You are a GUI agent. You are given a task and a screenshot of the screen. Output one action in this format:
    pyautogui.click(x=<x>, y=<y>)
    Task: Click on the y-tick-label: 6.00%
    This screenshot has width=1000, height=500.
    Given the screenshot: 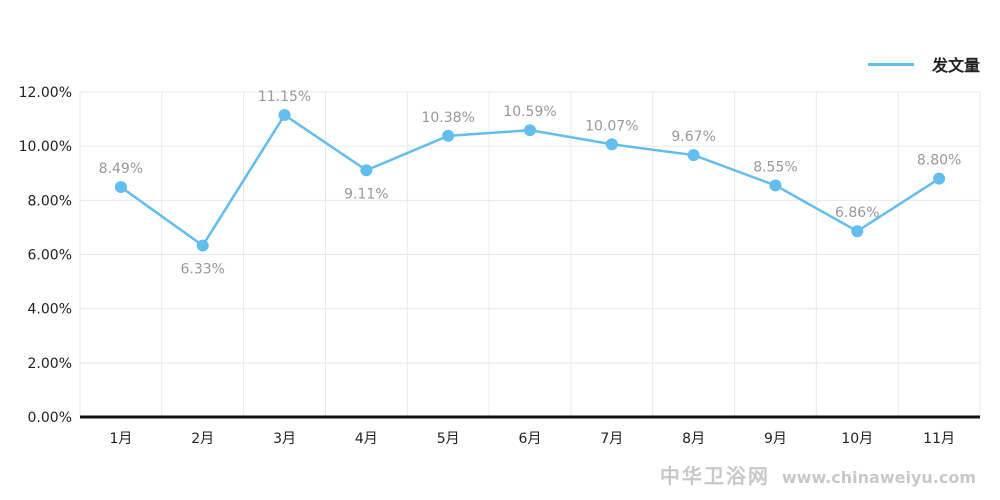 What is the action you would take?
    pyautogui.click(x=50, y=256)
    